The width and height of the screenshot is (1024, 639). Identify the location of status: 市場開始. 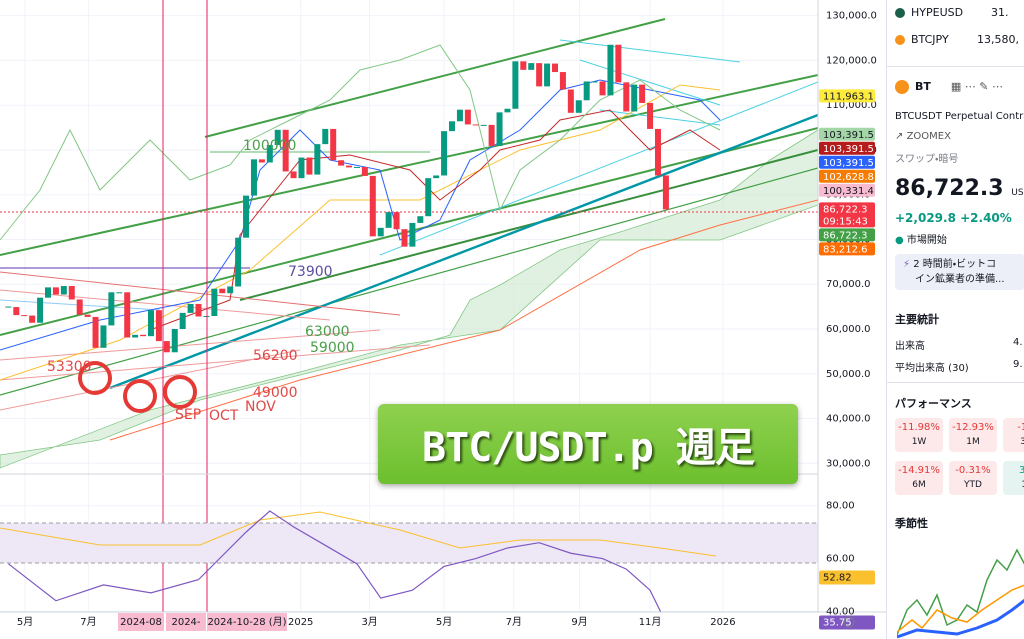
(926, 240).